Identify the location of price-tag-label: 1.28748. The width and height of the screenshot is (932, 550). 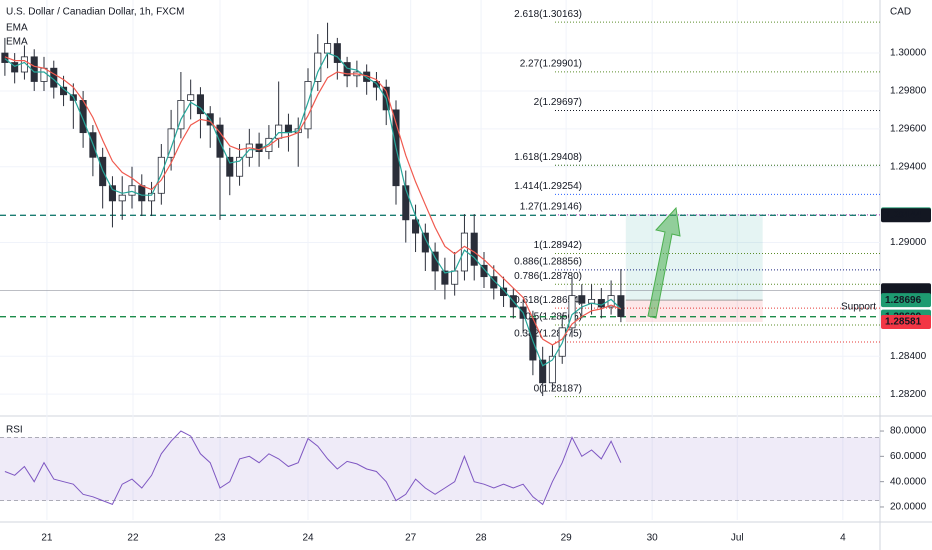
(903, 290).